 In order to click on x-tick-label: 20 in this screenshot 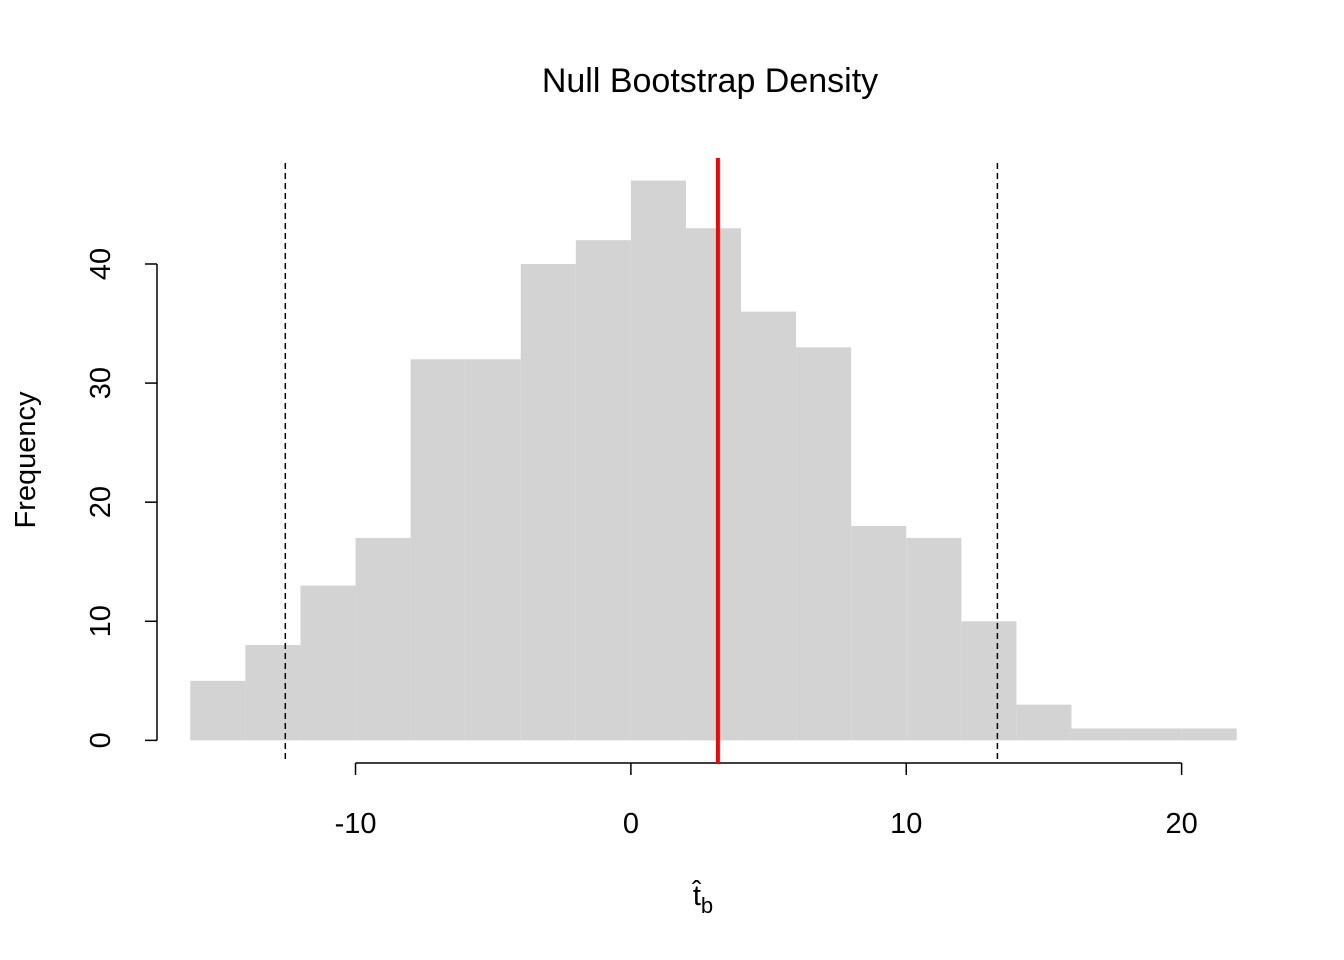, I will do `click(1181, 824)`.